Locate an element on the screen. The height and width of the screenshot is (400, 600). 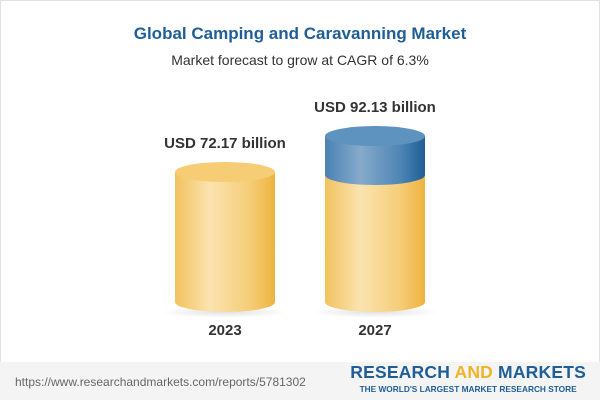
footer-bar is located at coordinates (300, 381).